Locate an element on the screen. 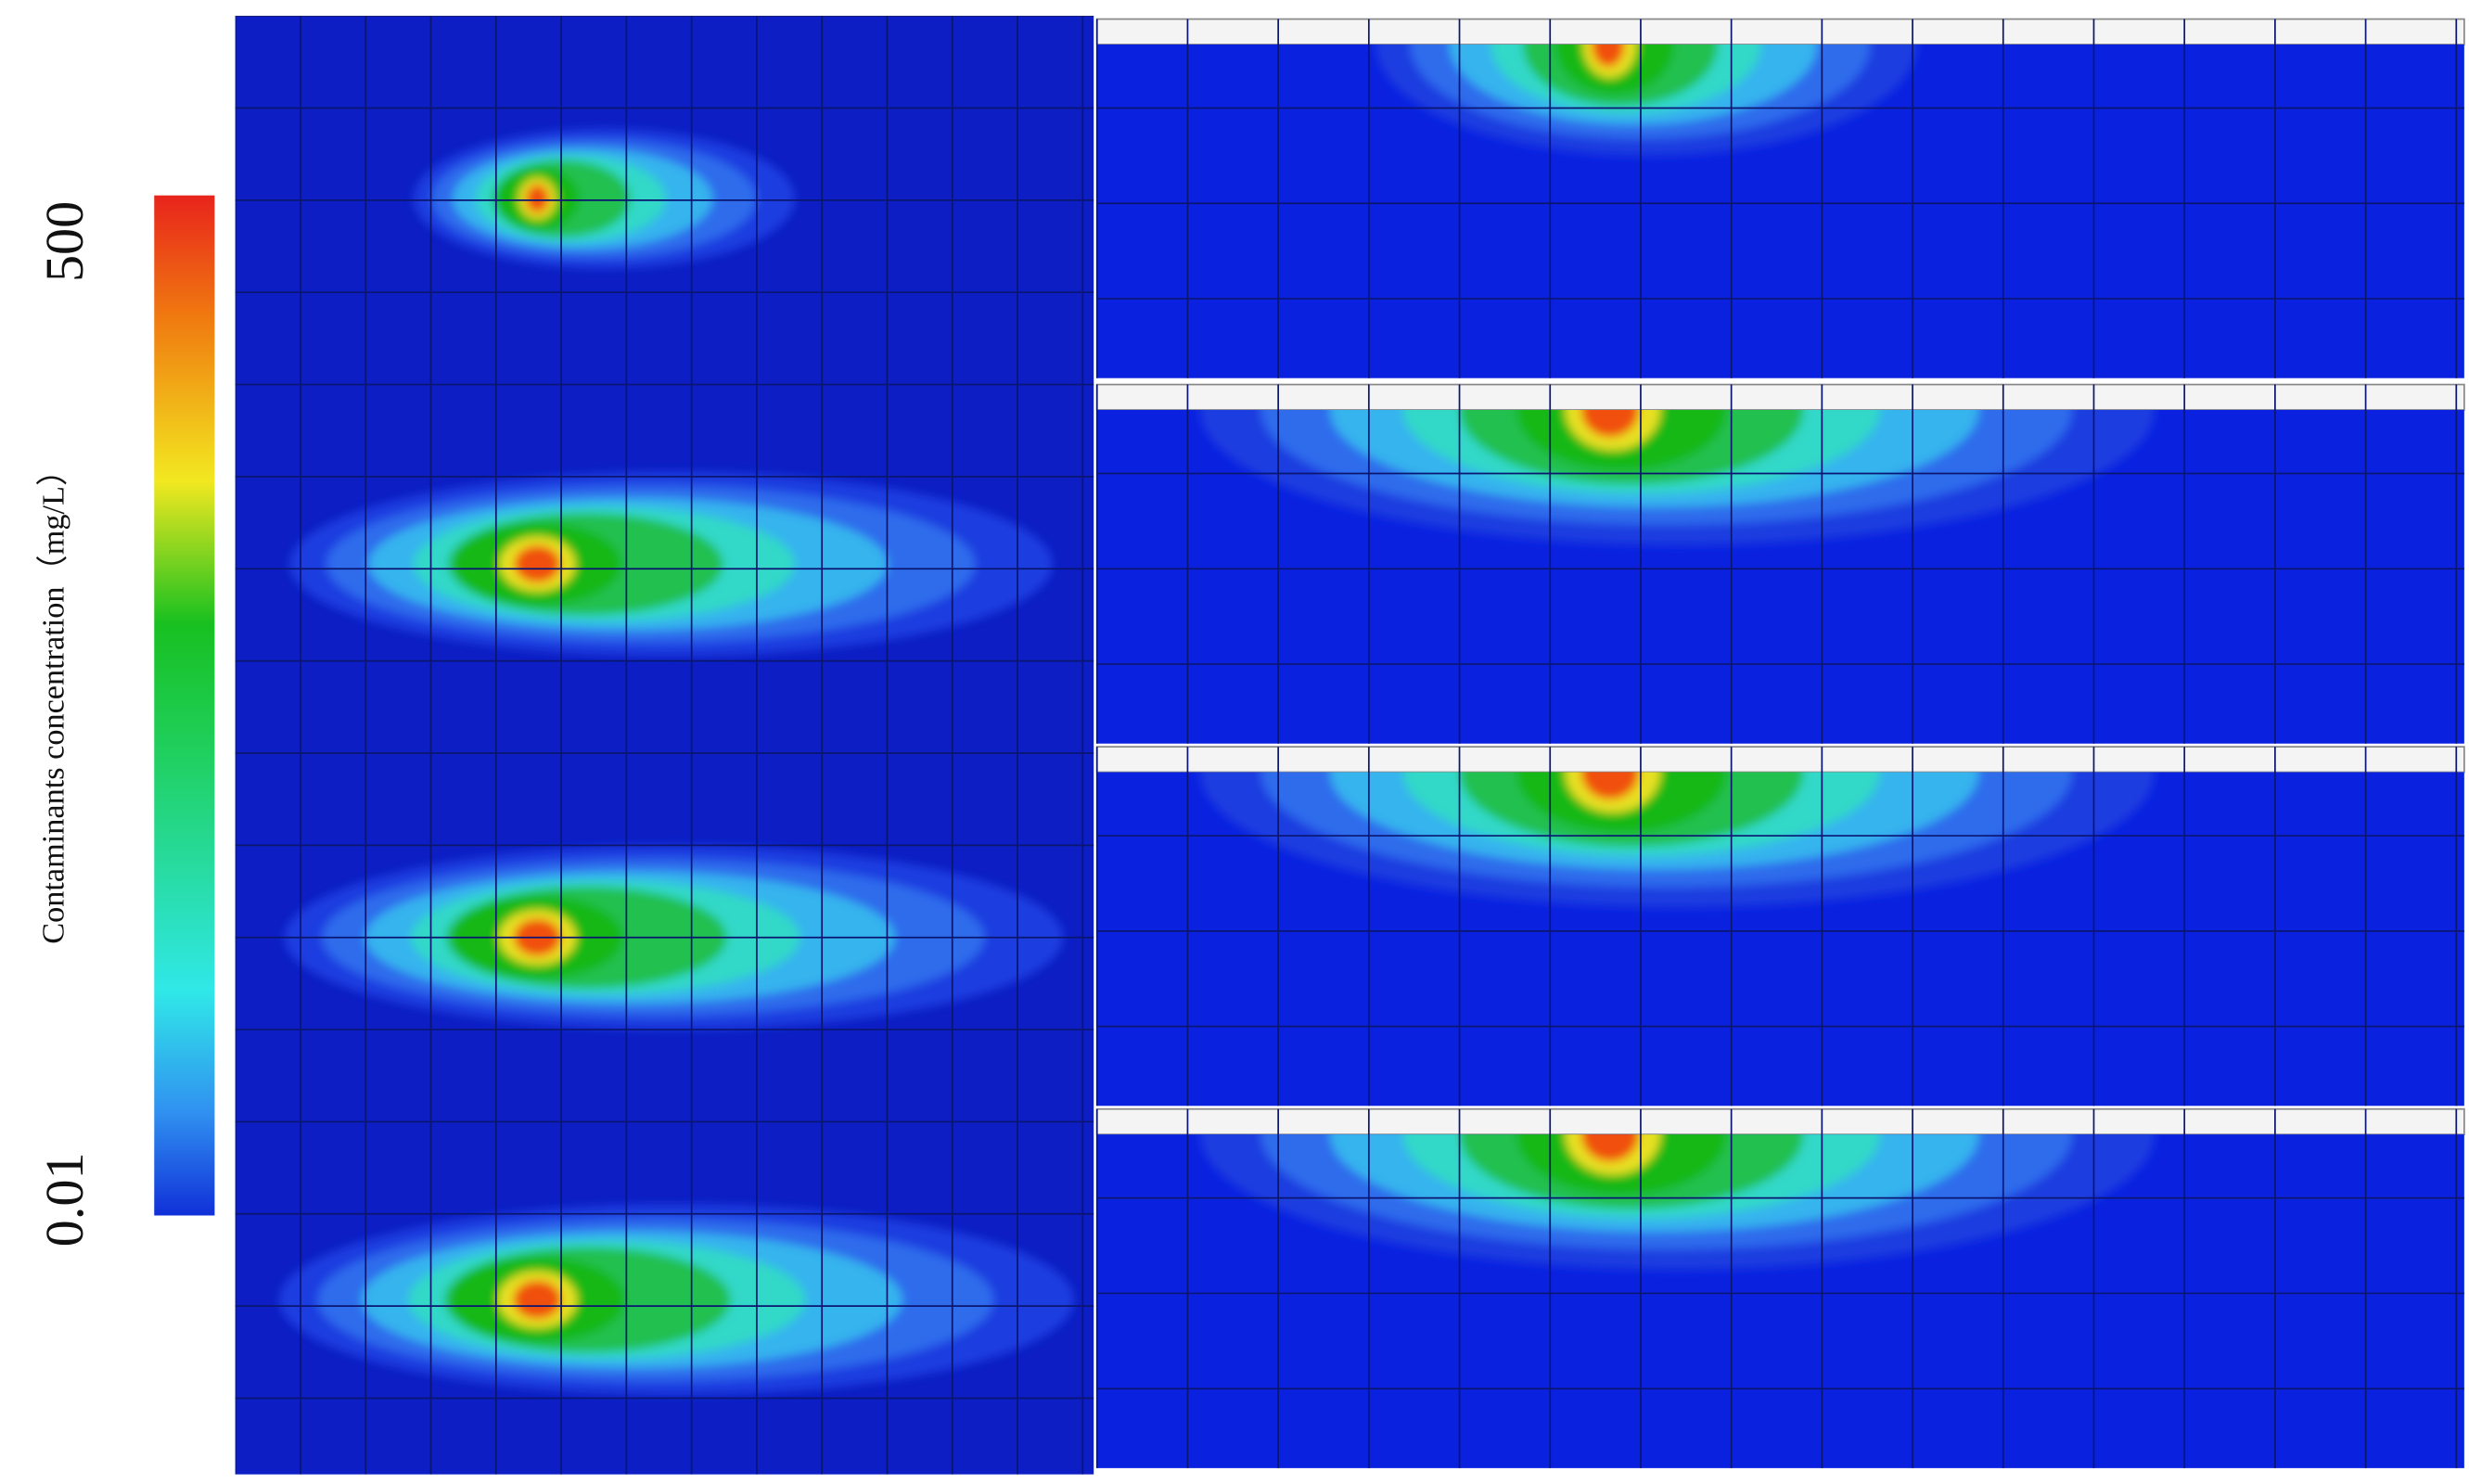 The image size is (2469, 1484). colorbar-min: 0.01 is located at coordinates (64, 1199).